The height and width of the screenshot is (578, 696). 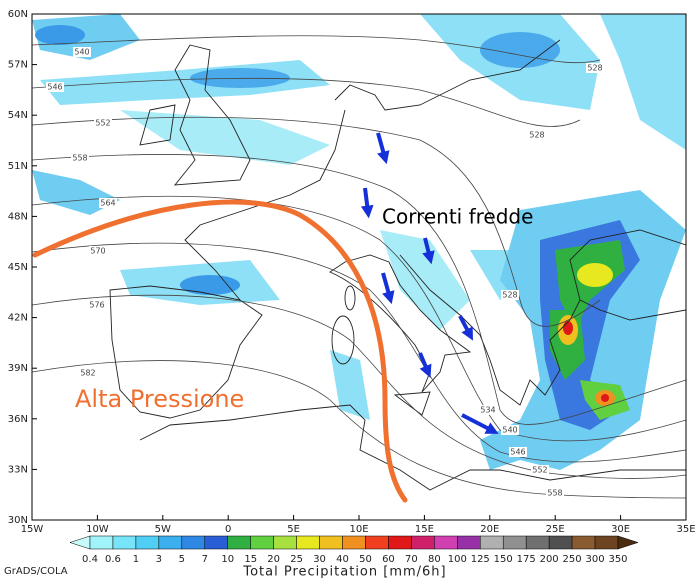 What do you see at coordinates (429, 283) in the screenshot?
I see `cold-current-arrows` at bounding box center [429, 283].